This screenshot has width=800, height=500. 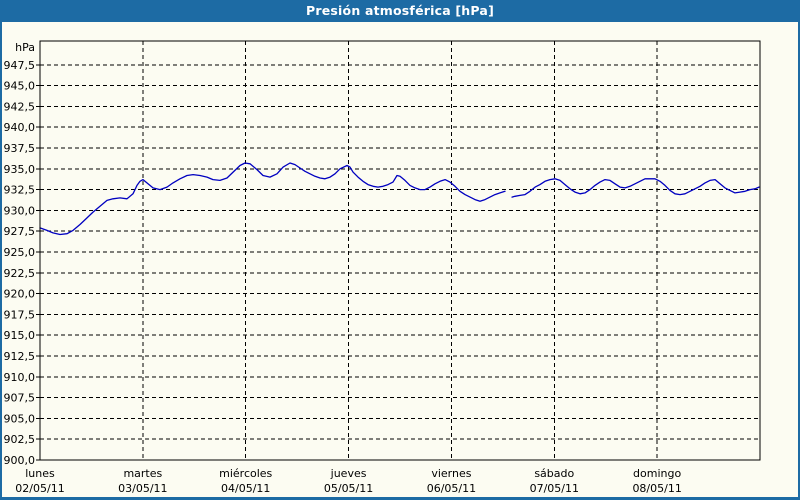 I want to click on pressure-series, so click(x=399, y=199).